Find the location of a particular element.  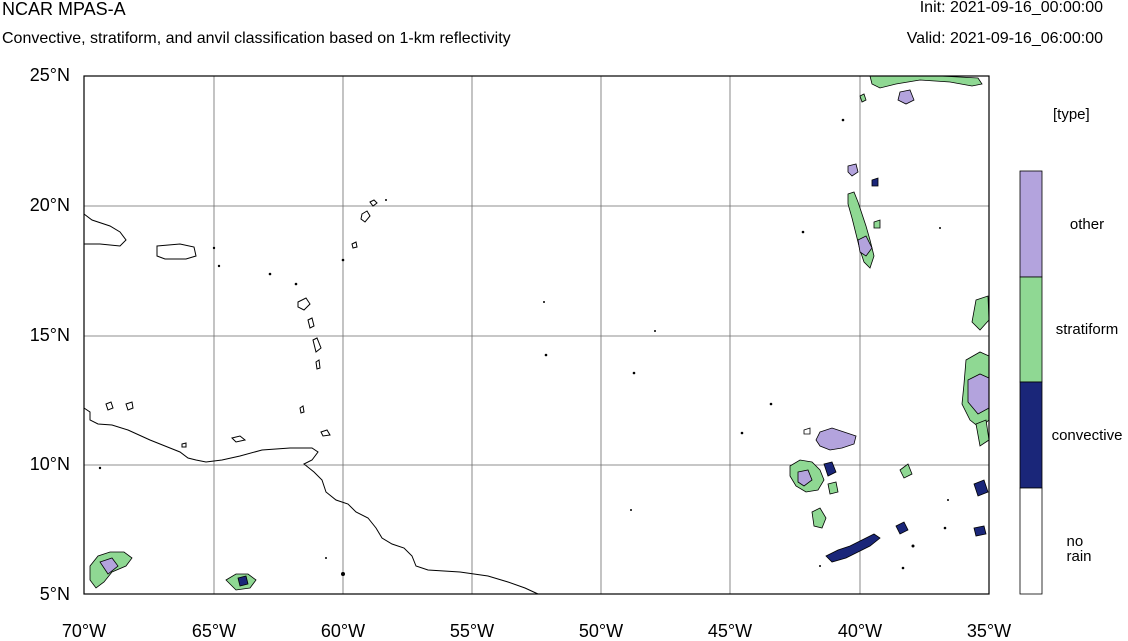

lon-label-35w: 35°W is located at coordinates (989, 631).